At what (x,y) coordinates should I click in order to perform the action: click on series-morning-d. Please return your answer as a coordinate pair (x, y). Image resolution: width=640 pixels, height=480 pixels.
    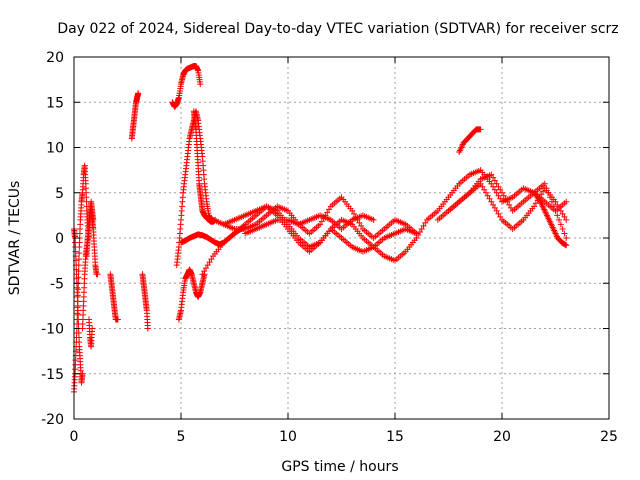
    Looking at the image, I should click on (191, 294).